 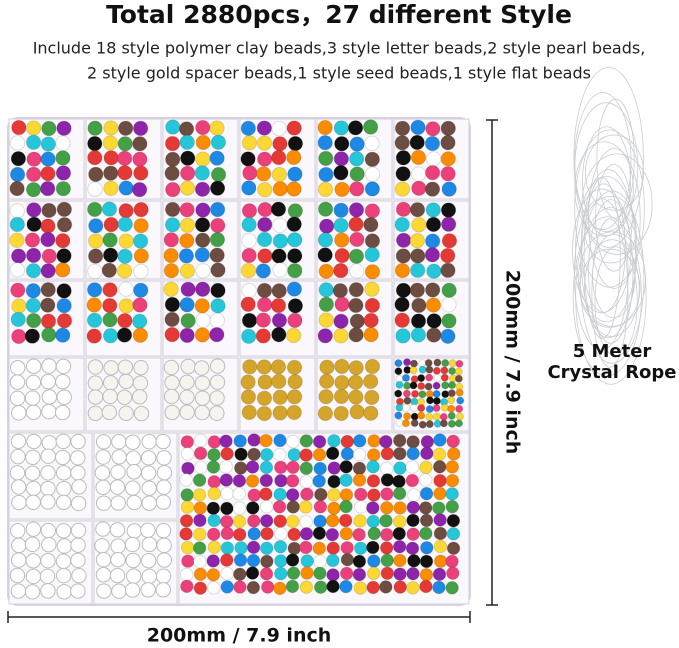 What do you see at coordinates (611, 372) in the screenshot?
I see `rope-label: Crystal Rope` at bounding box center [611, 372].